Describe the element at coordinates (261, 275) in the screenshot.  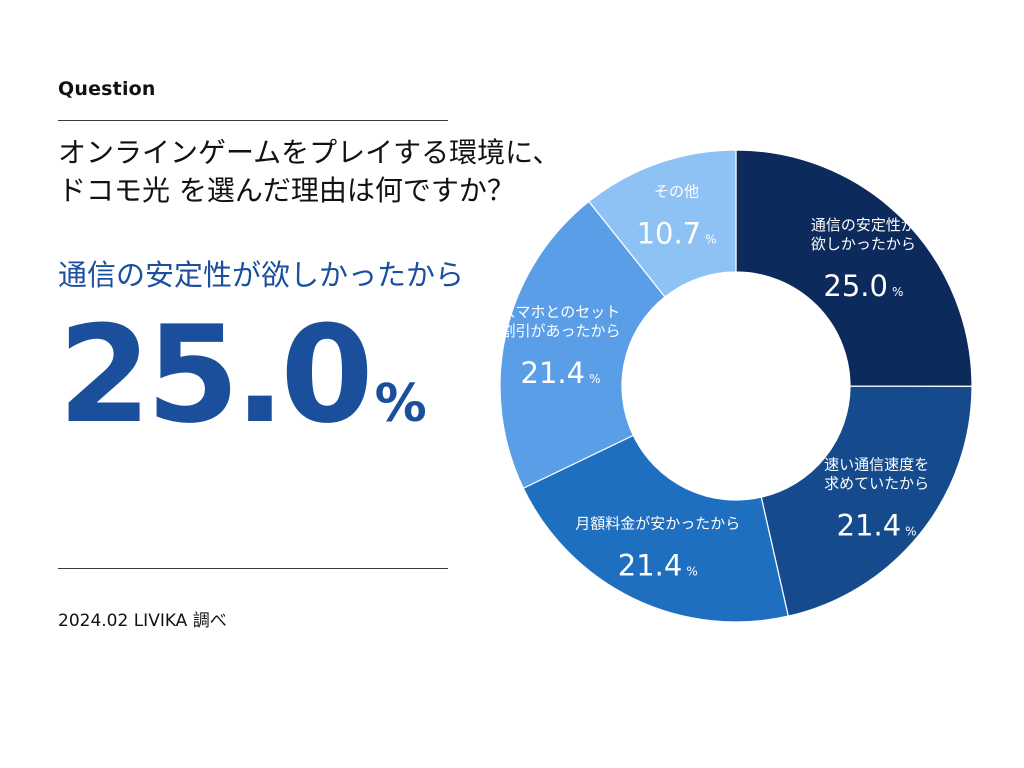
I see `headline-label: 通信の安定性が欲しかったから` at that location.